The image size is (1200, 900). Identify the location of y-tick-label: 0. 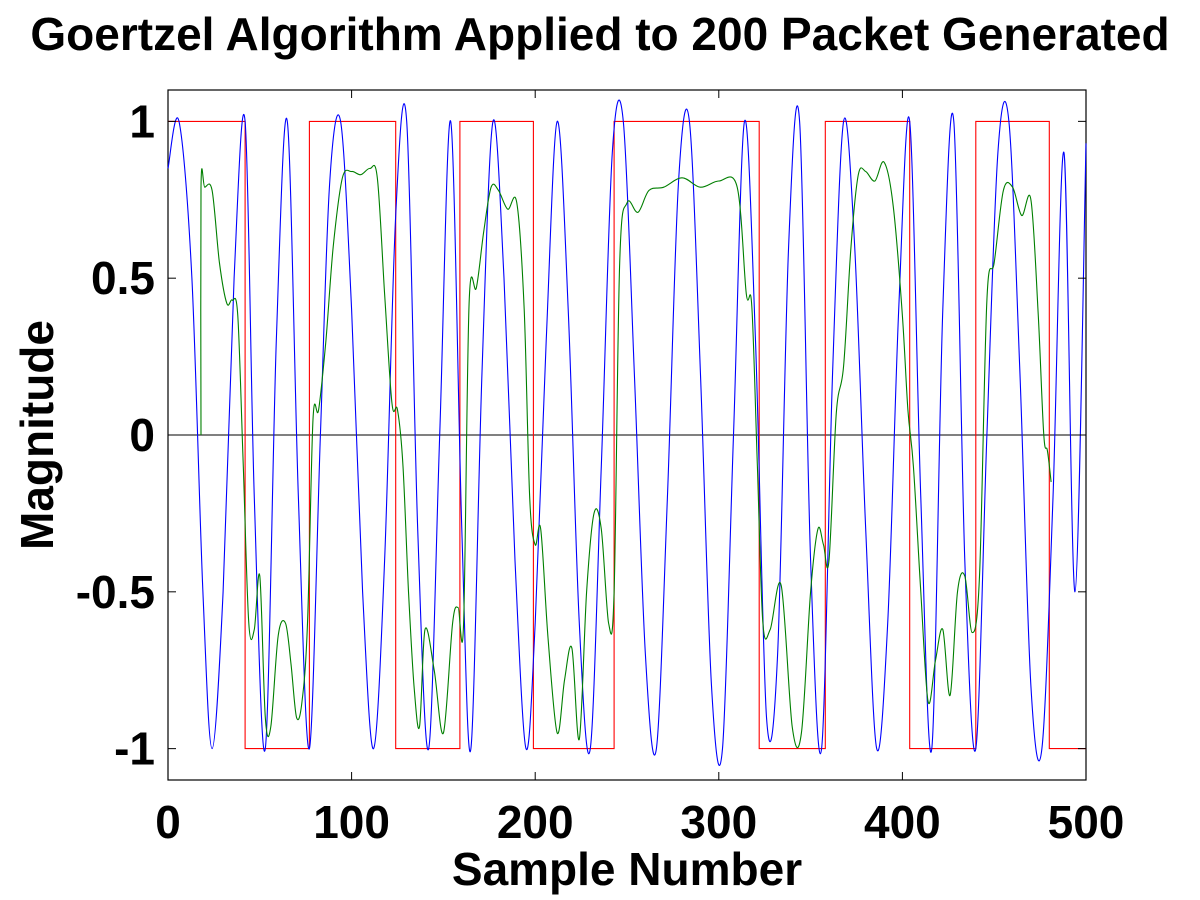
(142, 435).